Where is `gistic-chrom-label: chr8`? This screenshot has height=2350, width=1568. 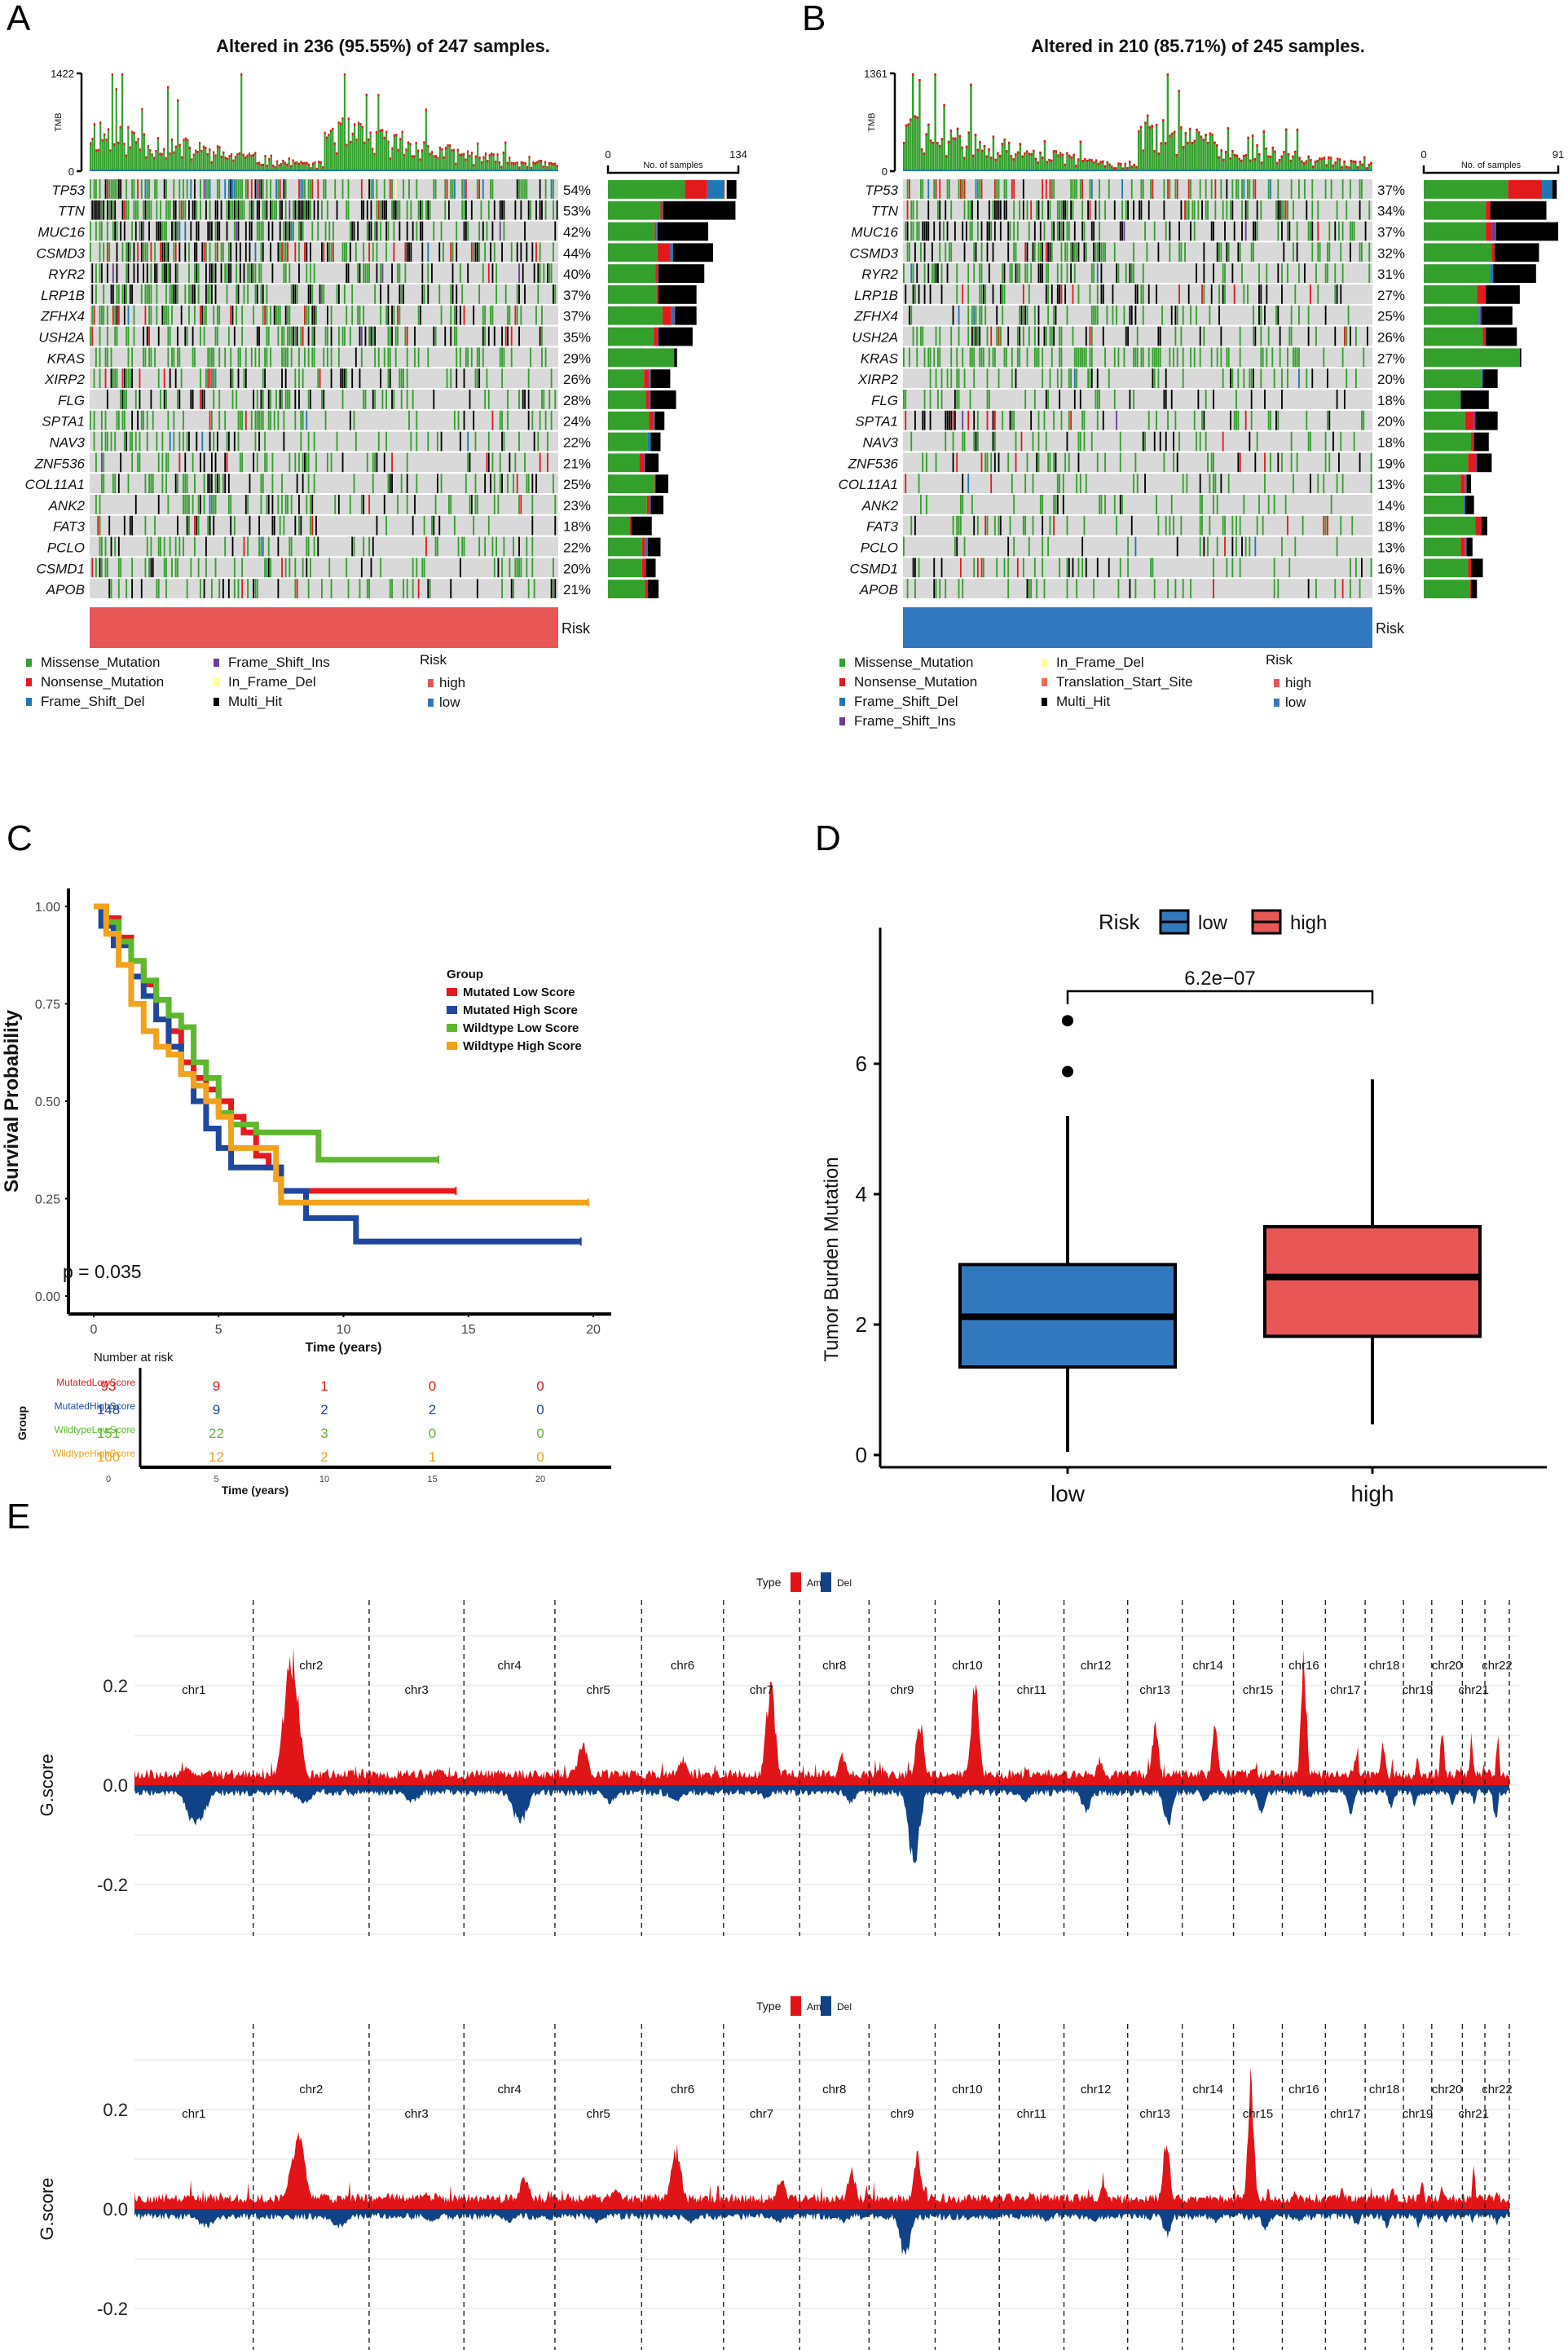 gistic-chrom-label: chr8 is located at coordinates (834, 1666).